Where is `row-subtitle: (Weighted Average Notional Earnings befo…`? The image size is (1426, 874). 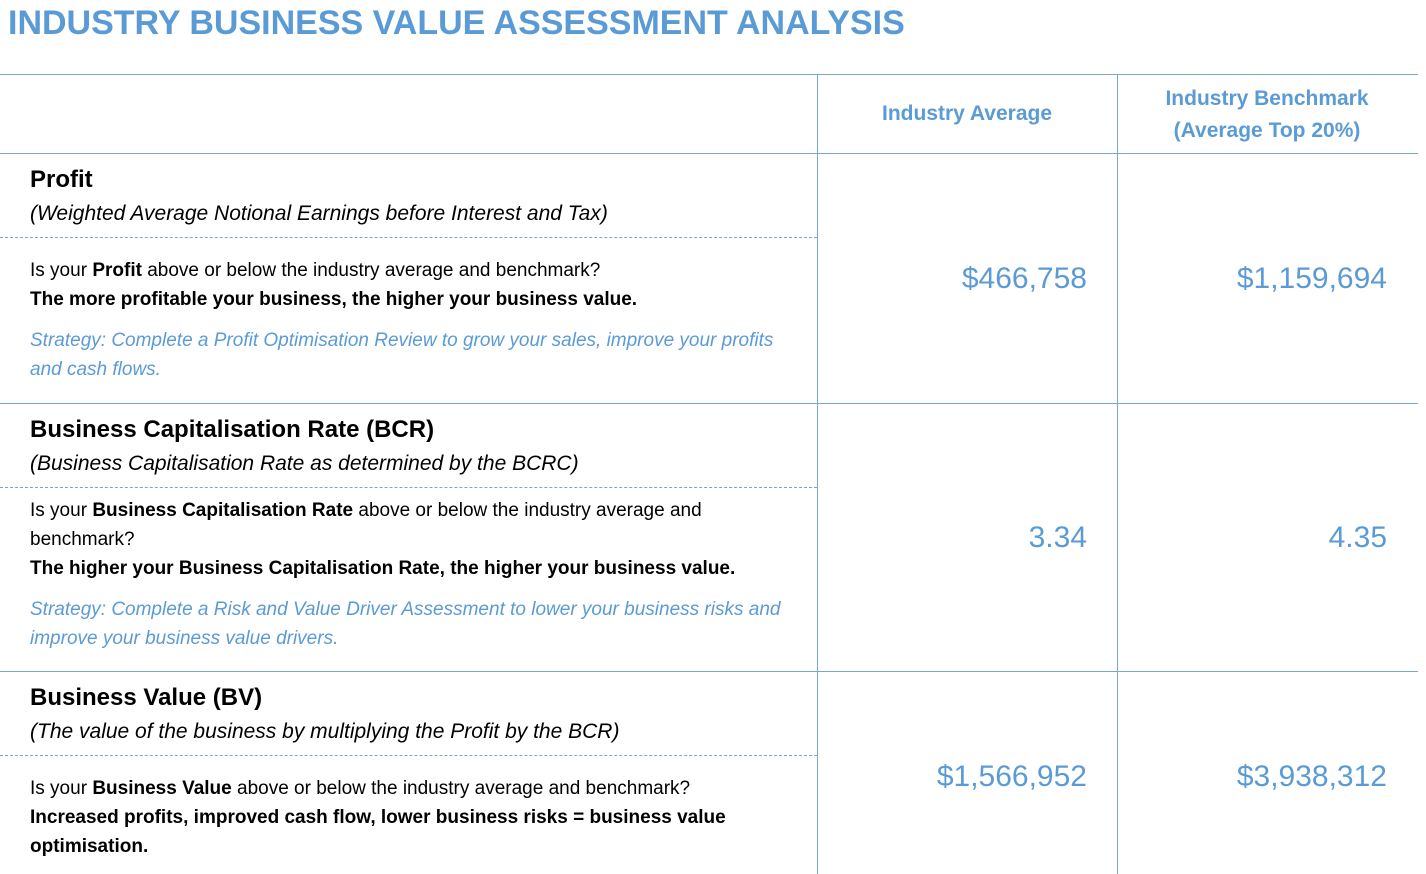 row-subtitle: (Weighted Average Notional Earnings befo… is located at coordinates (319, 213).